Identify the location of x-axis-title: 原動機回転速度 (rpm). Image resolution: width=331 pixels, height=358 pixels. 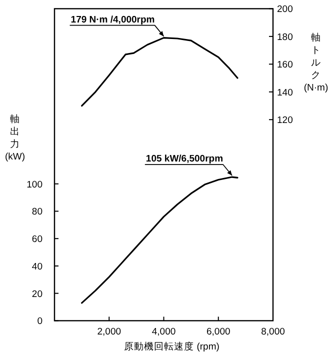
(172, 346).